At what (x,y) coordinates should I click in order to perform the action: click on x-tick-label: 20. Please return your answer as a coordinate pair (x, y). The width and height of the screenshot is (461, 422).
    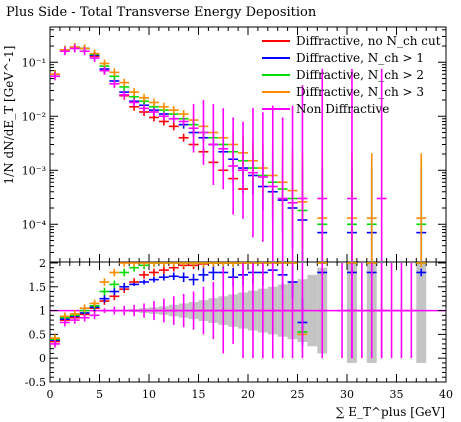
    Looking at the image, I should click on (248, 394).